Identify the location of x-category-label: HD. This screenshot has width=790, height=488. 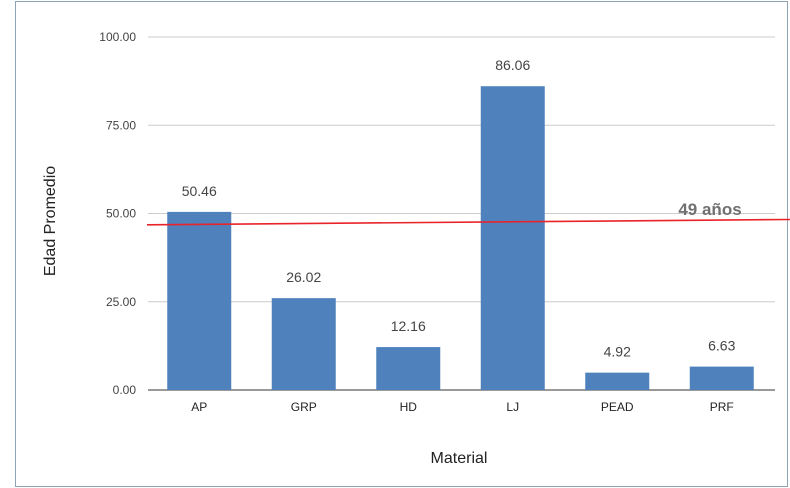
(409, 407).